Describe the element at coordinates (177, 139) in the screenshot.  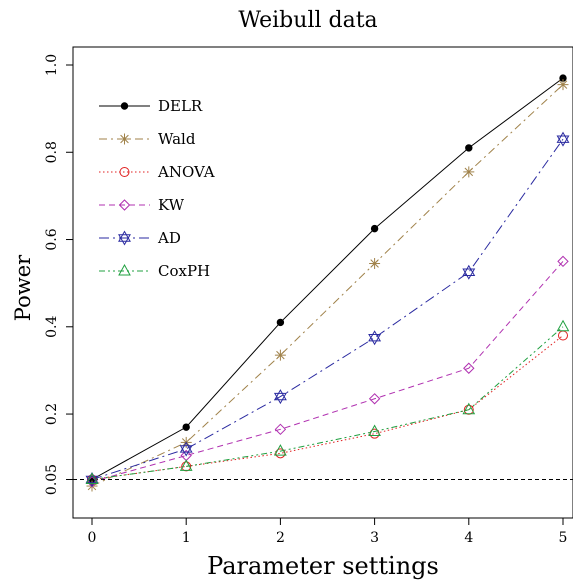
I see `legend-label: Wald` at that location.